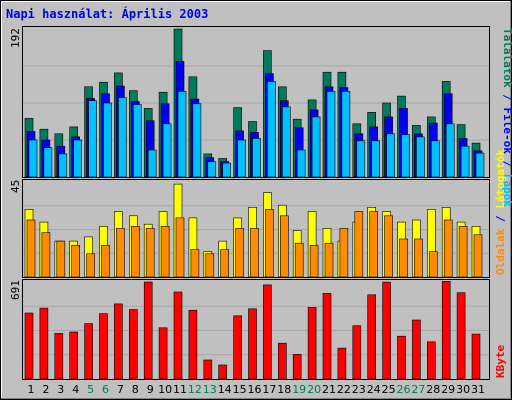  I want to click on legend-sep-2: /, so click(506, 164).